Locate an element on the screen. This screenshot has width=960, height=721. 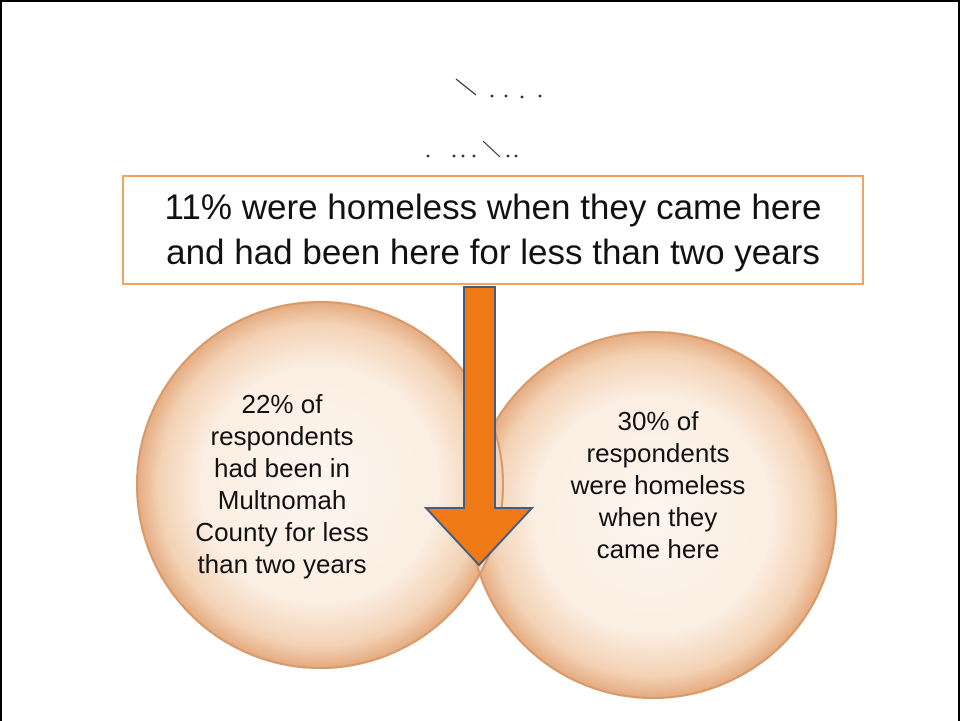
left-line-5: County for less is located at coordinates (282, 532).